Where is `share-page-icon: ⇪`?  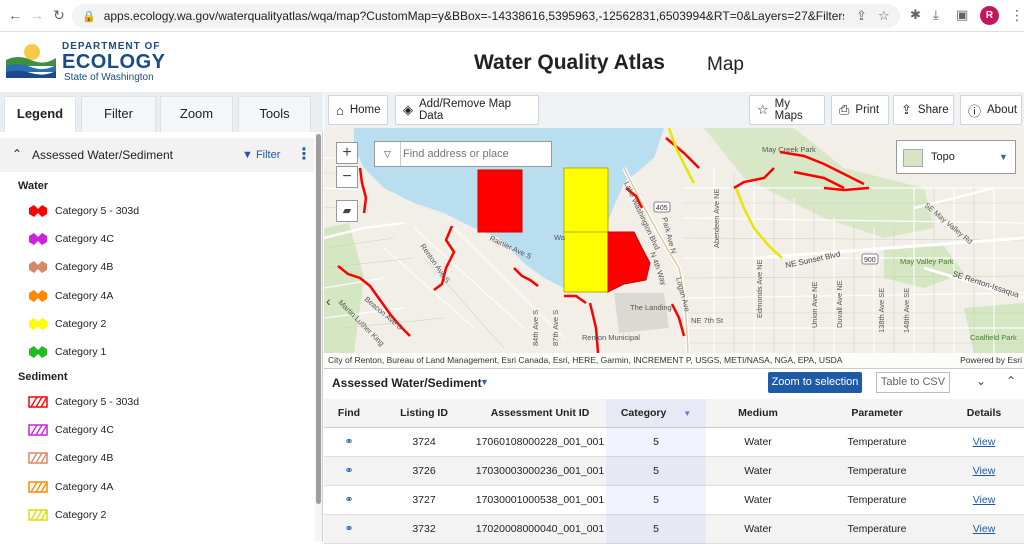 share-page-icon: ⇪ is located at coordinates (861, 15).